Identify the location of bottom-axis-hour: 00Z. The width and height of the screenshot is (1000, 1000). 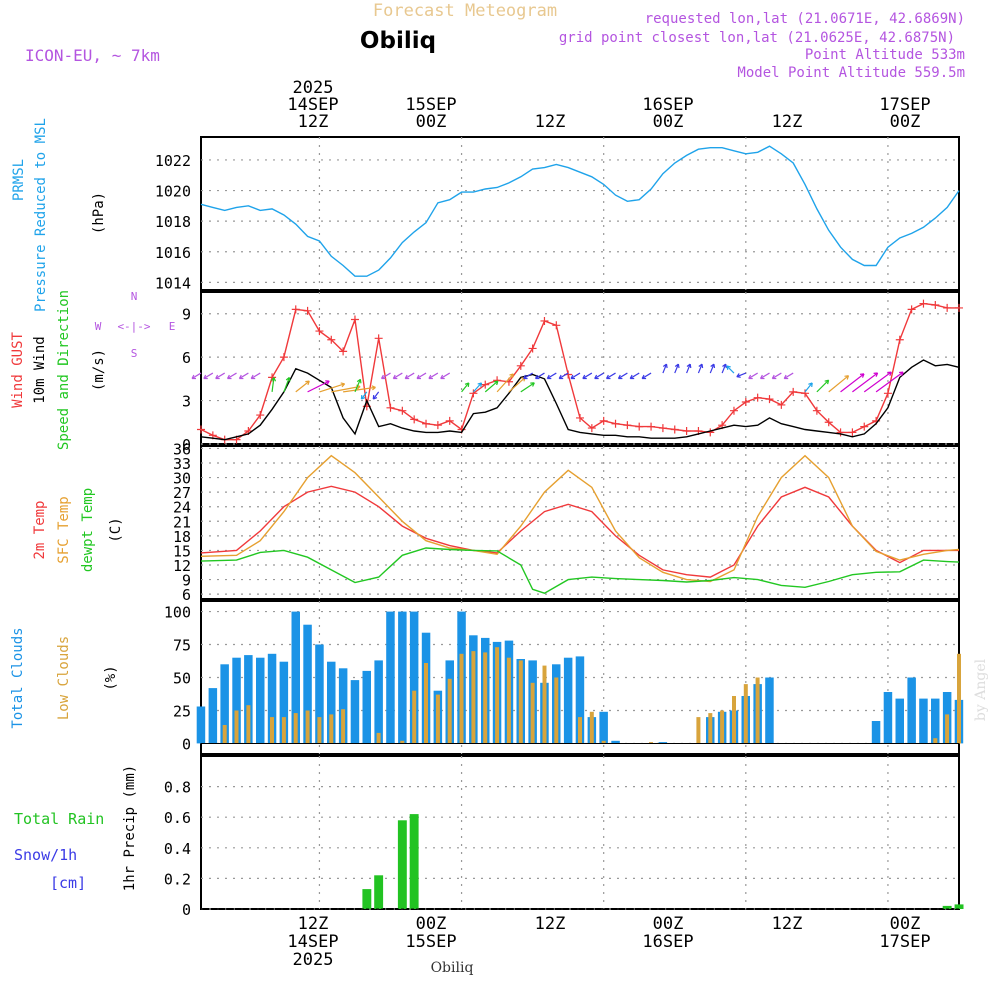
(905, 924).